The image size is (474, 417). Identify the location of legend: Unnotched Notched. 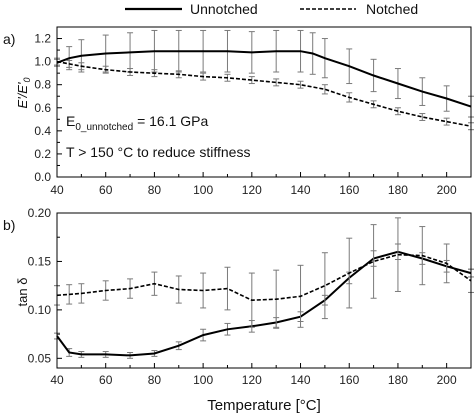
(271, 9).